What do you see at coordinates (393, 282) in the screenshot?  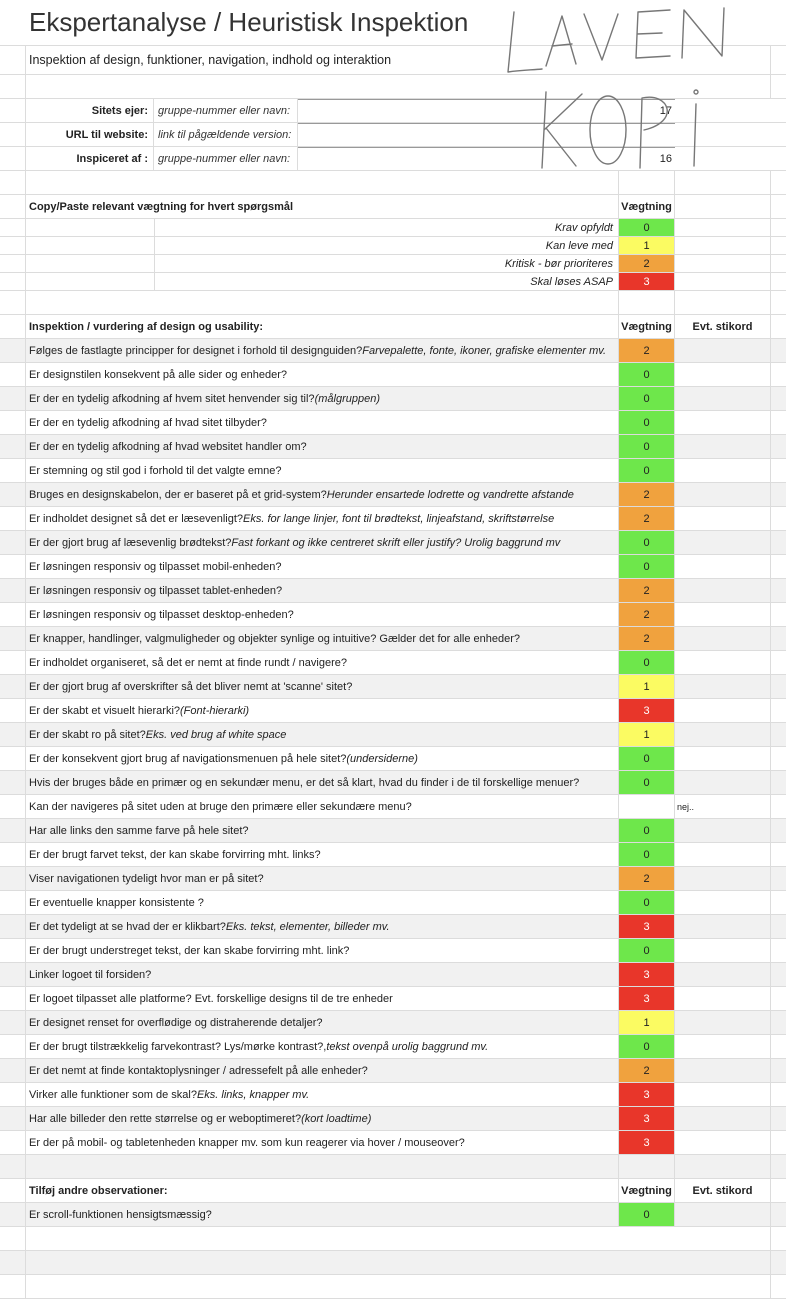 I see `legend-row: Skal løses ASAP 3` at bounding box center [393, 282].